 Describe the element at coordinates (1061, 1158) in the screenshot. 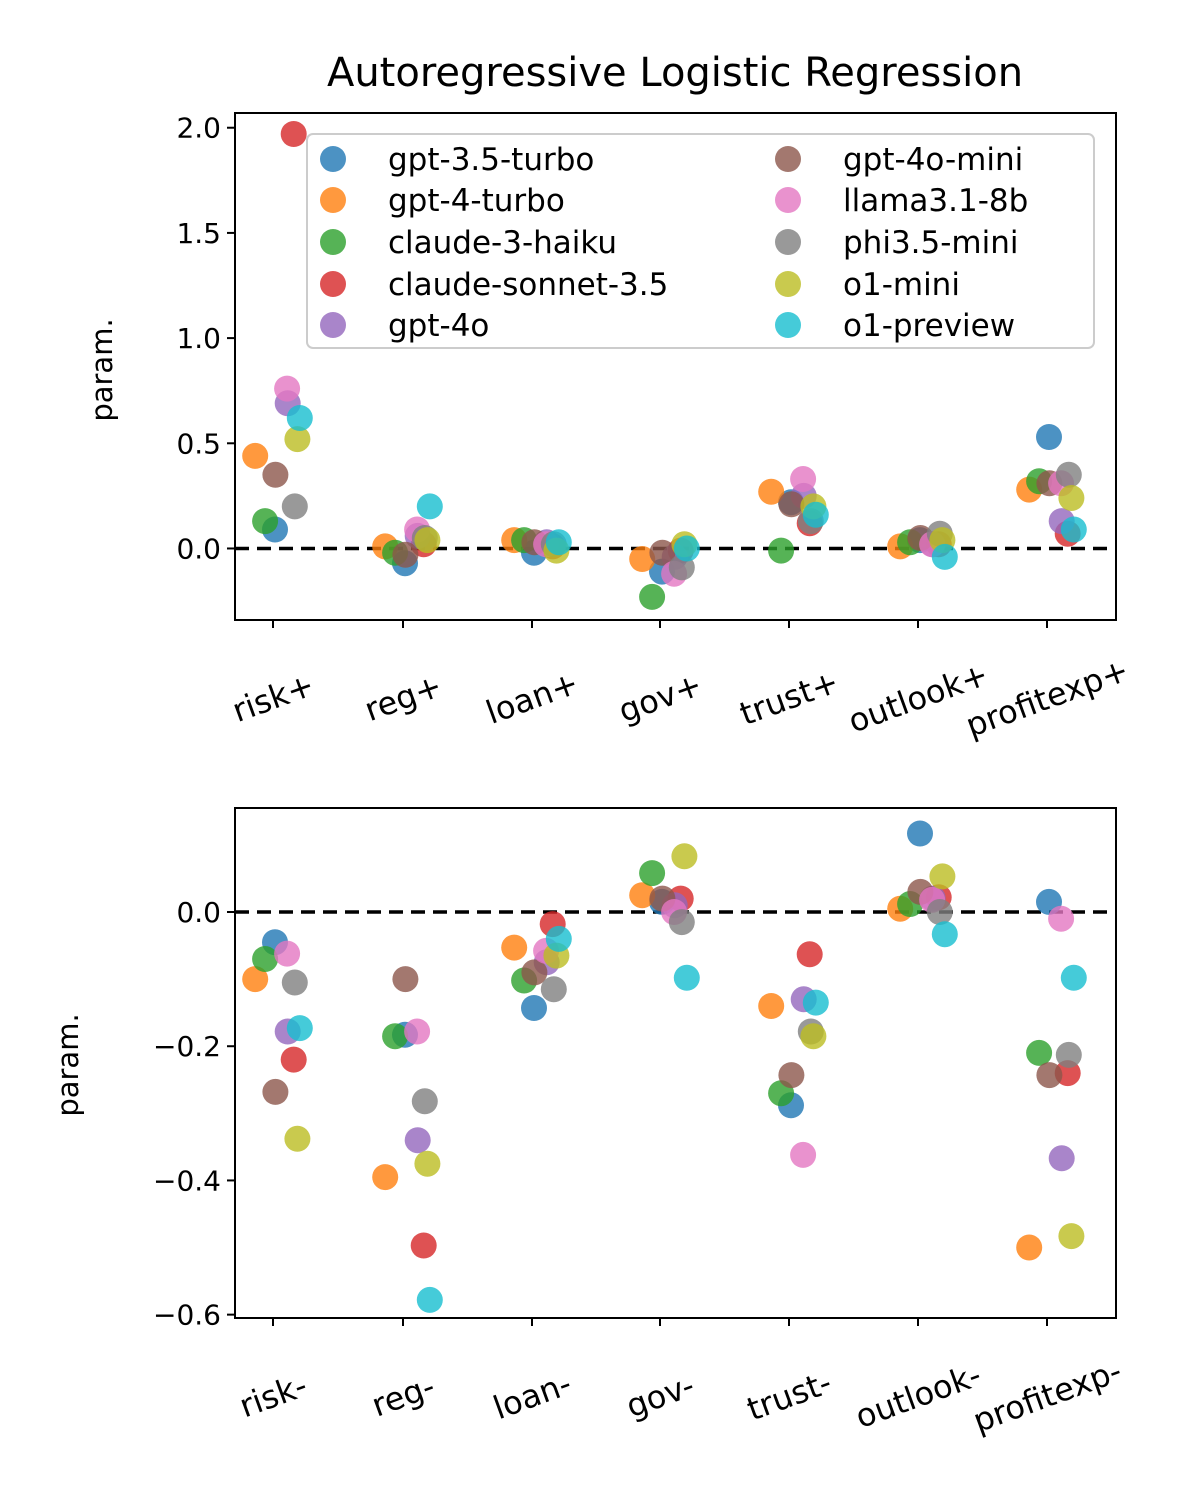

I see `point-gpt-4o-profitexp` at that location.